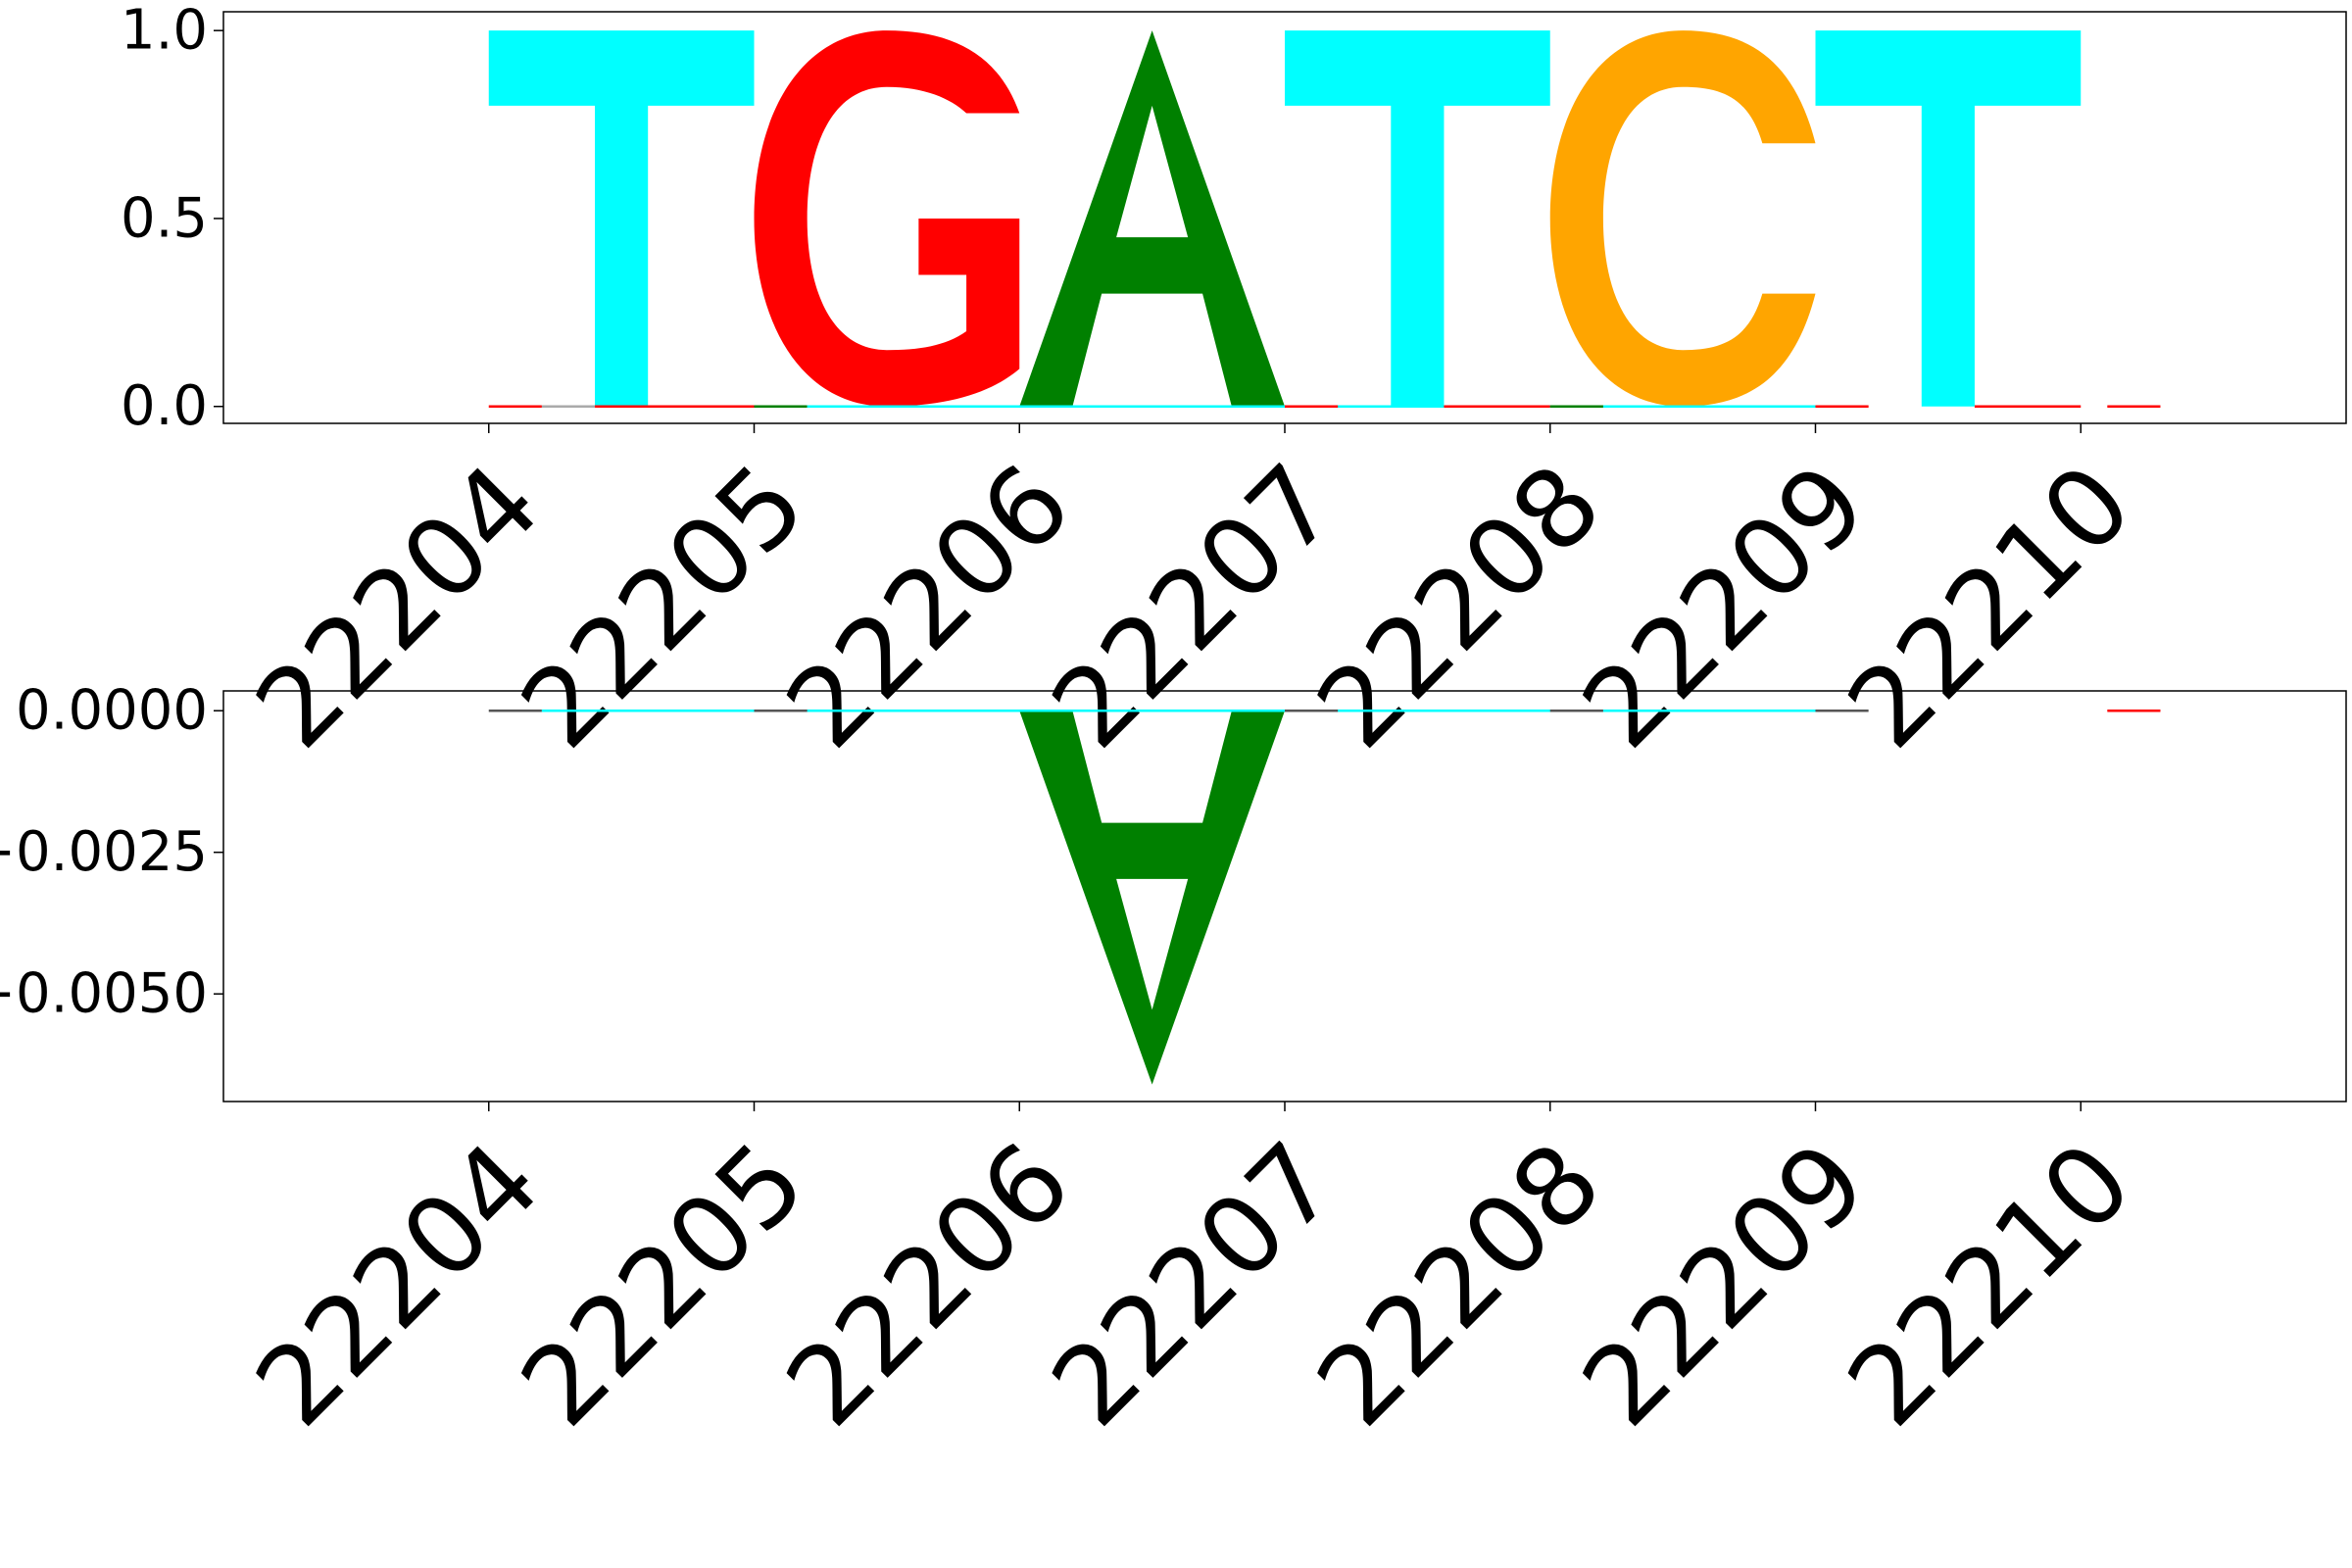  Describe the element at coordinates (887, 218) in the screenshot. I see `logo-letter-g` at that location.